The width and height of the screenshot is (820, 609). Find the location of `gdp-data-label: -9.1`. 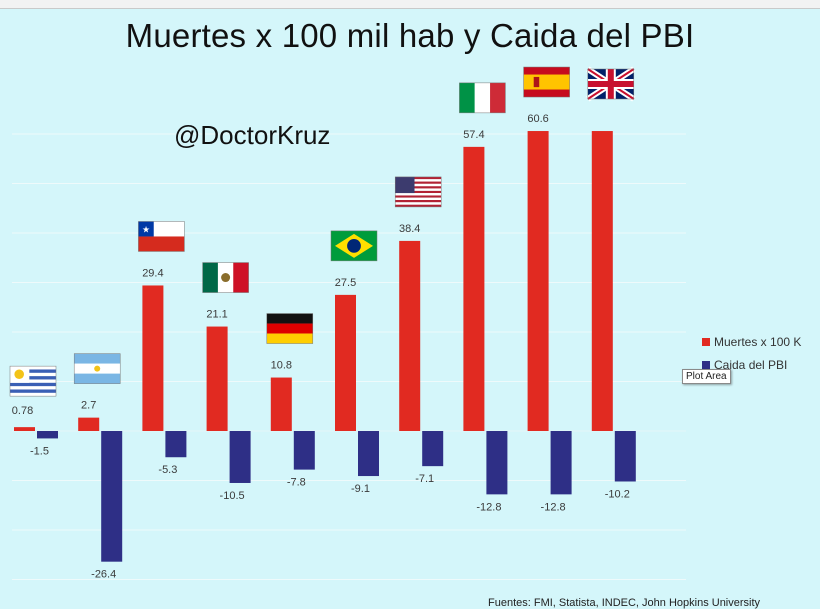

gdp-data-label: -9.1 is located at coordinates (360, 489).